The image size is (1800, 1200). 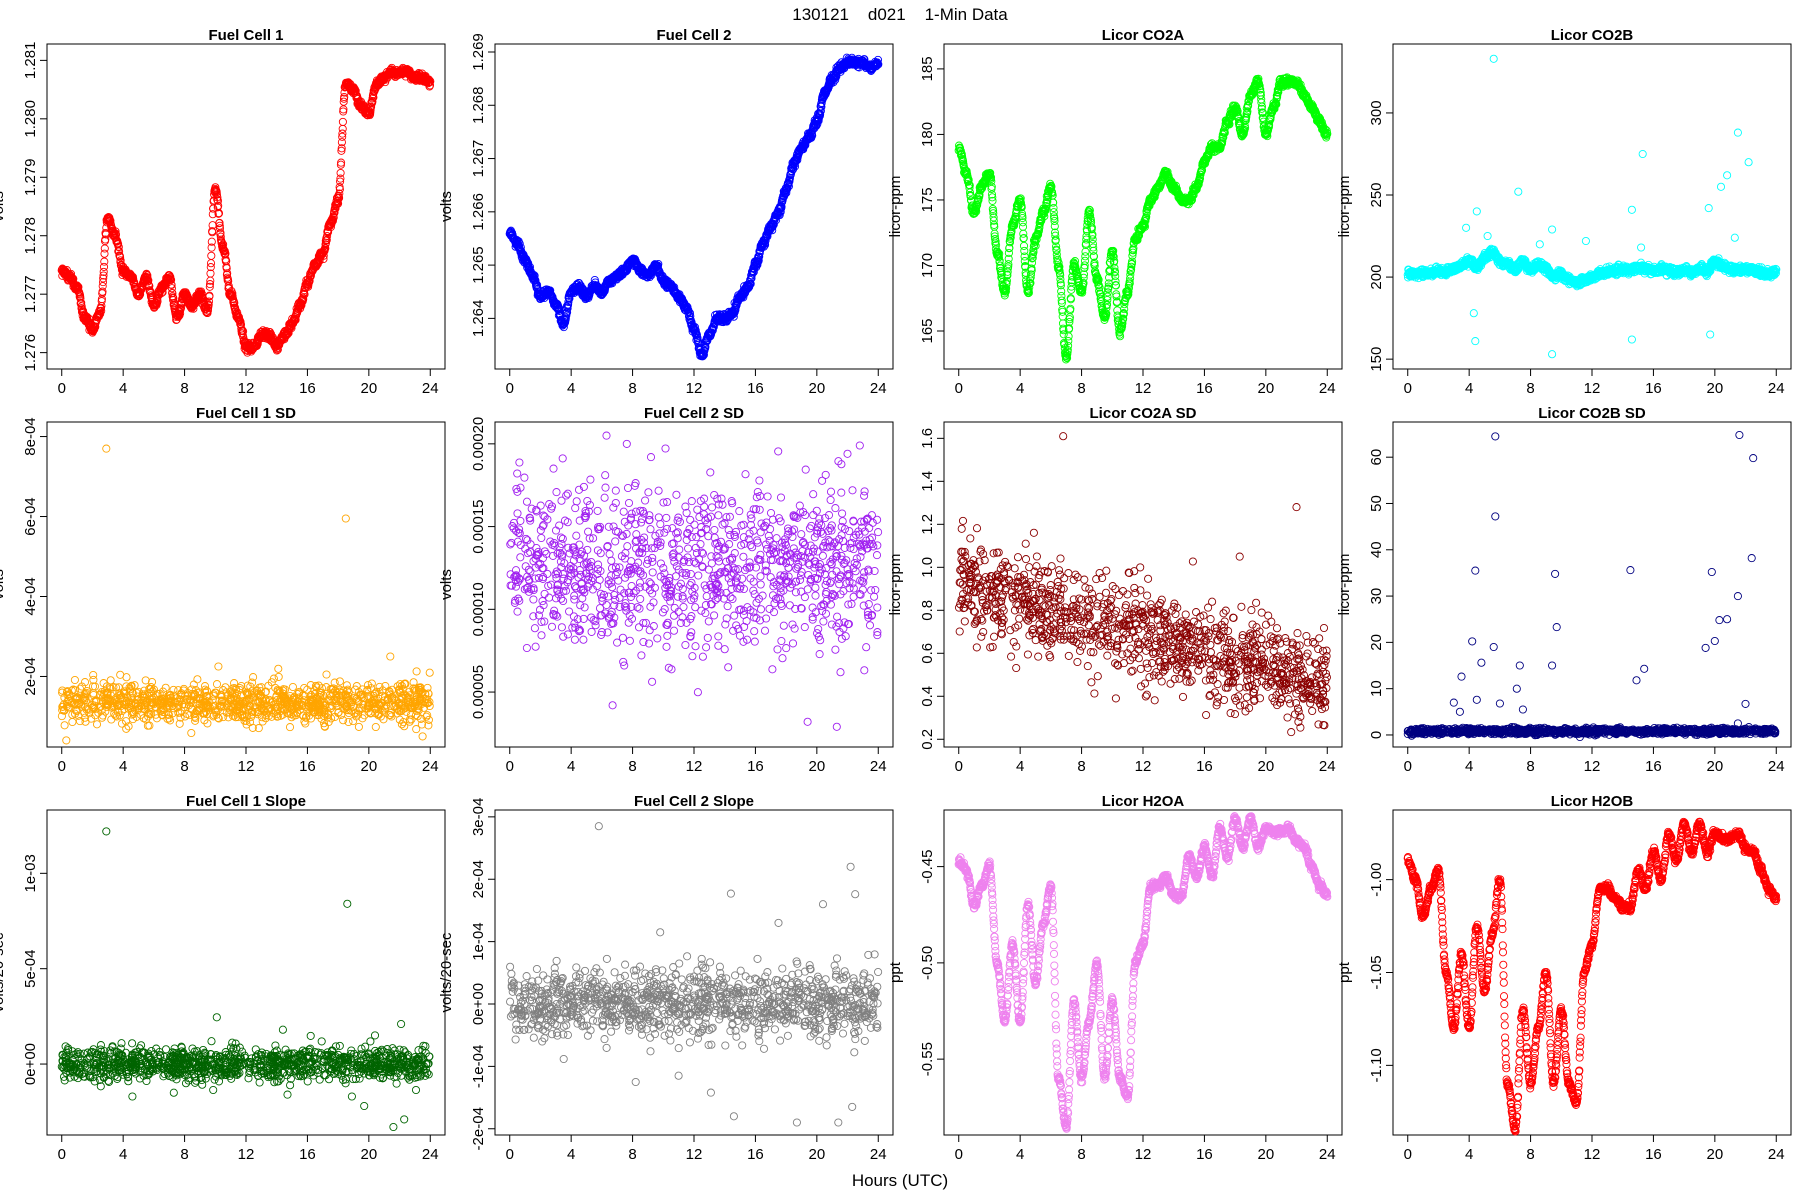 I want to click on figure-xlabel: Hours (UTC), so click(x=900, y=1180).